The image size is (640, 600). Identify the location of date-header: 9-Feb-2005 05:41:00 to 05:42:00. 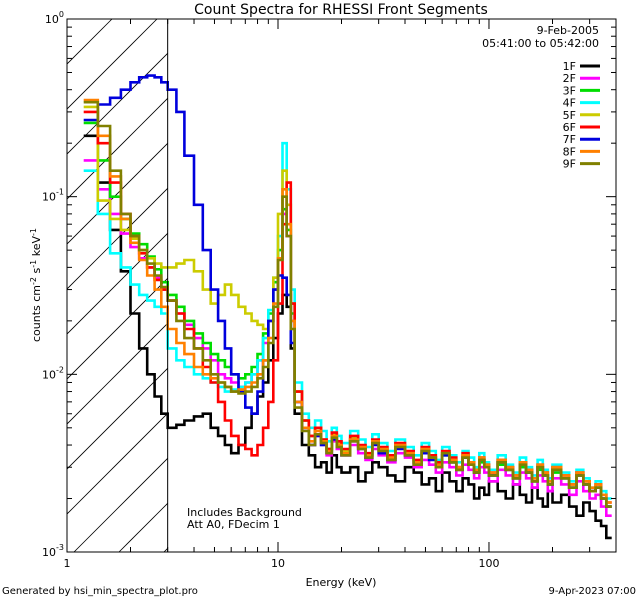
(540, 37).